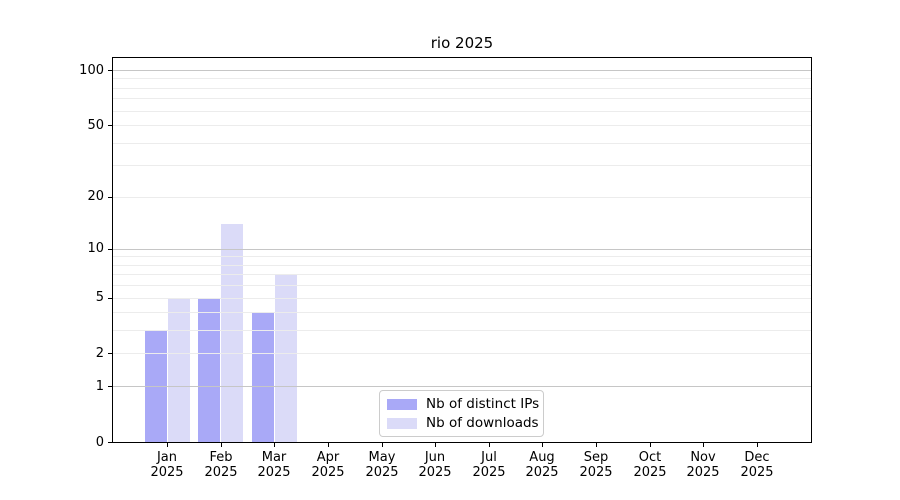  I want to click on legend: Nb of distinct IPs Nb of downloads, so click(461, 413).